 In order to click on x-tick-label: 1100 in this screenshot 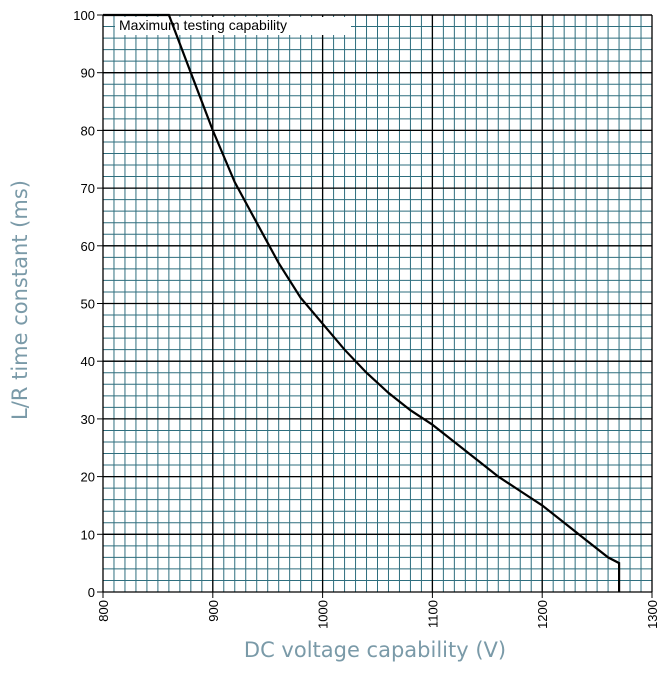, I will do `click(432, 614)`.